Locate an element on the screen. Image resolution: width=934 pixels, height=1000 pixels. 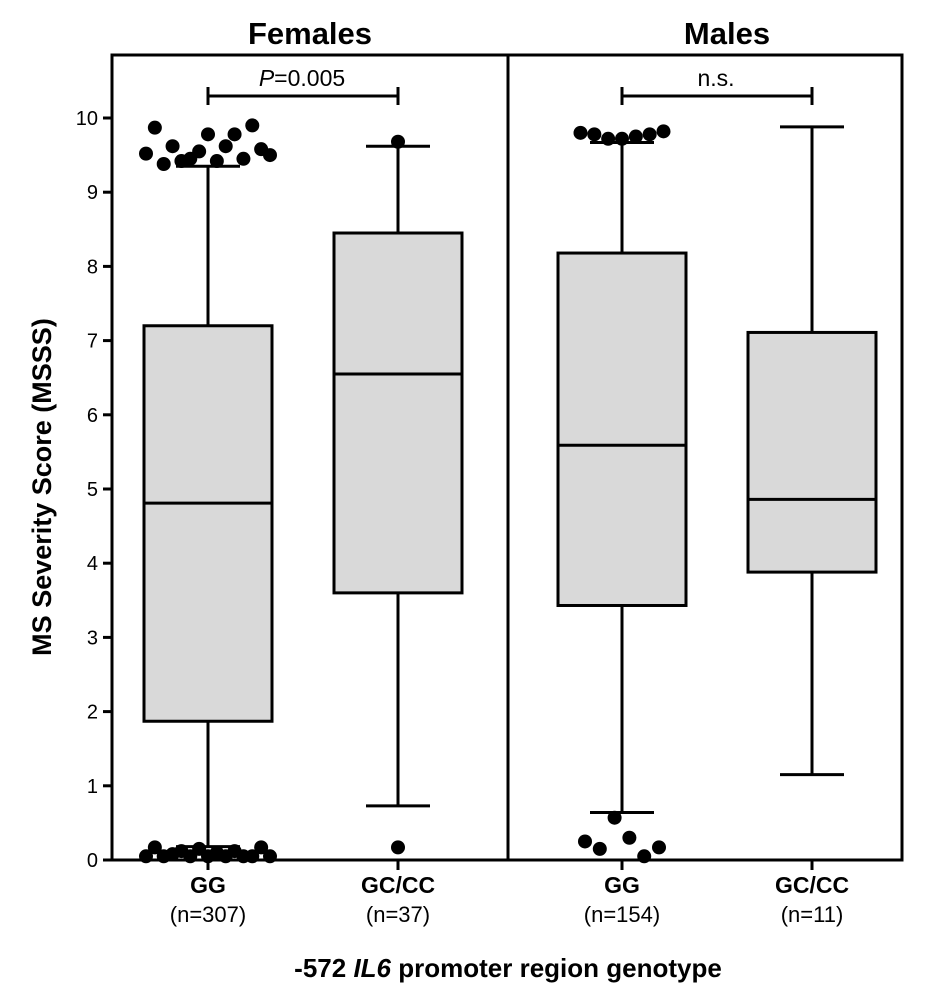
x-axis-label: -572 IL6 promoter region genotype is located at coordinates (508, 968).